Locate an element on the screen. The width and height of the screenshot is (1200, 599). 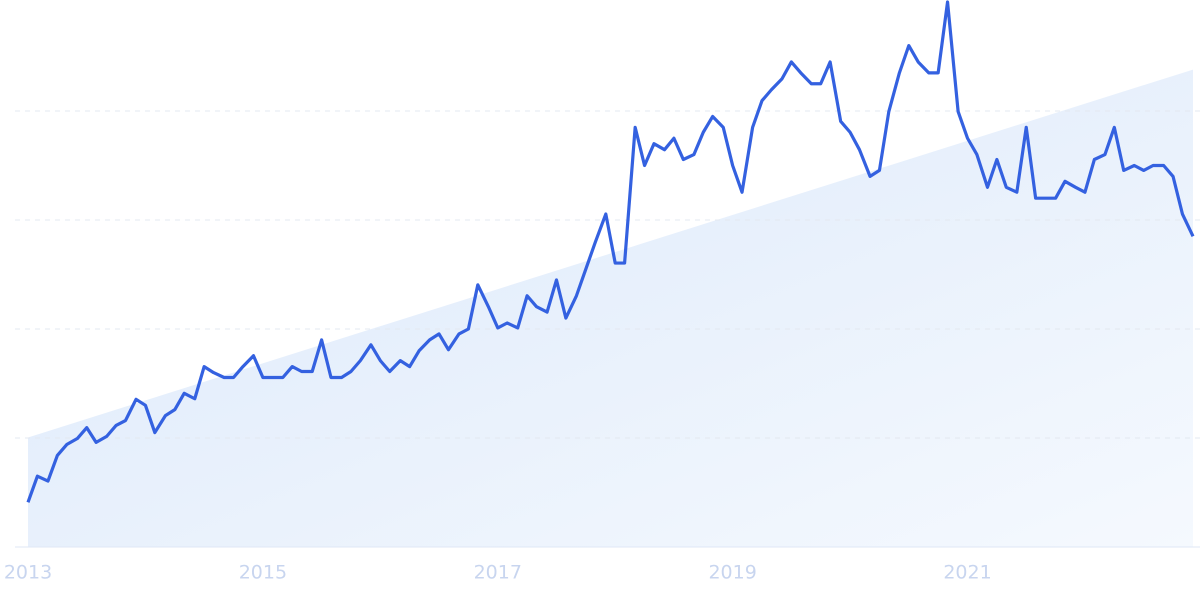
x-tick-label: 2017 is located at coordinates (498, 573).